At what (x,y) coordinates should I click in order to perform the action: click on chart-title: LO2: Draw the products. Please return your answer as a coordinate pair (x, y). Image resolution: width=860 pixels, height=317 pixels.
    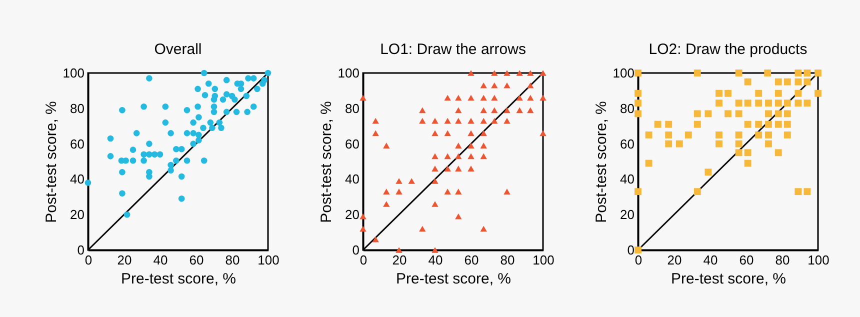
    Looking at the image, I should click on (728, 49).